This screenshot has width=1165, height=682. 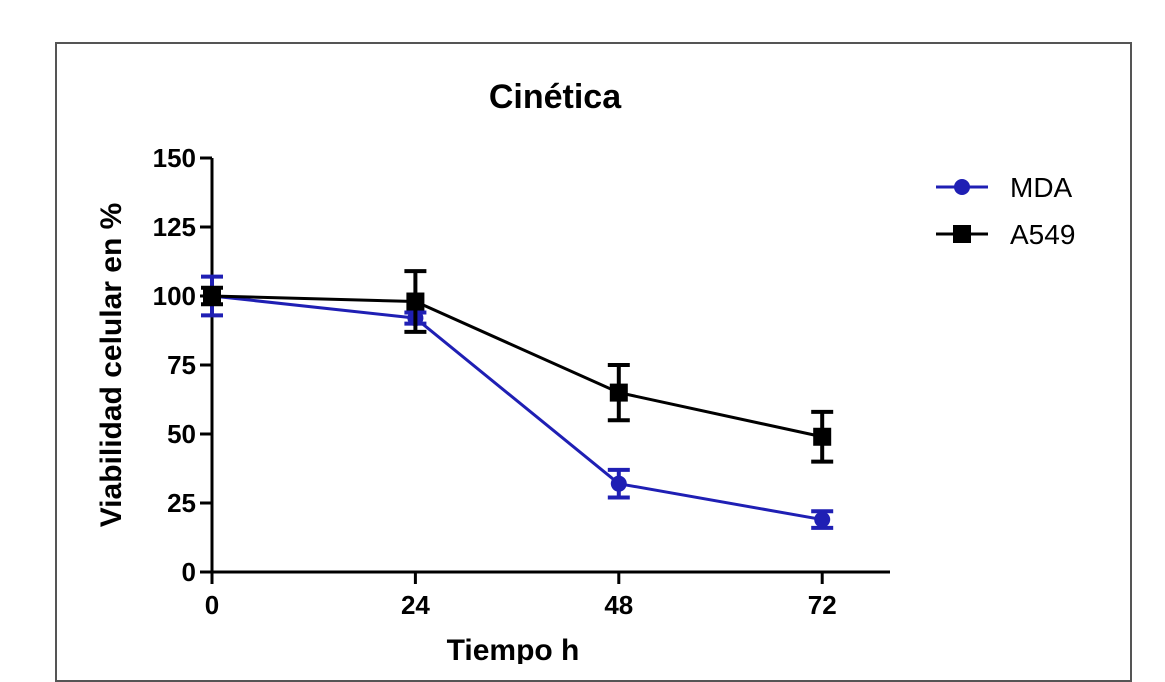 I want to click on y-tick-label: 50, so click(x=181, y=434).